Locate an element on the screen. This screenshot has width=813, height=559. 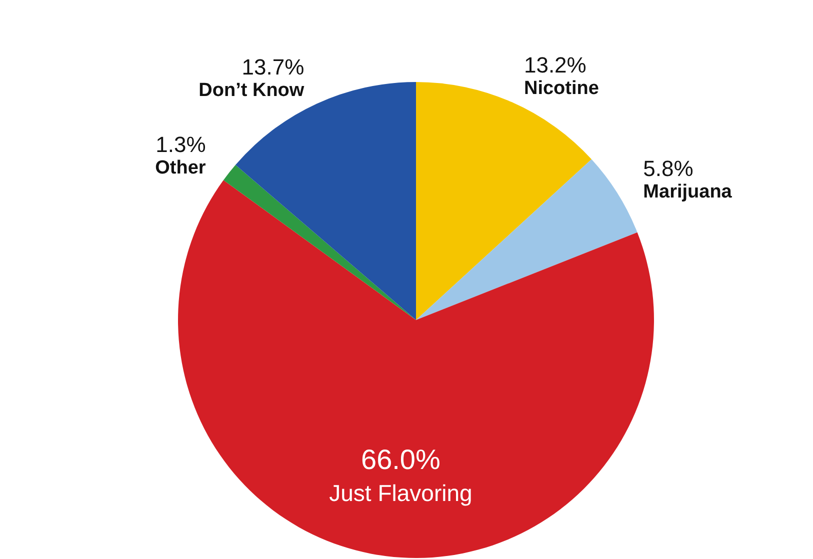
data-label: 1.3% is located at coordinates (181, 144).